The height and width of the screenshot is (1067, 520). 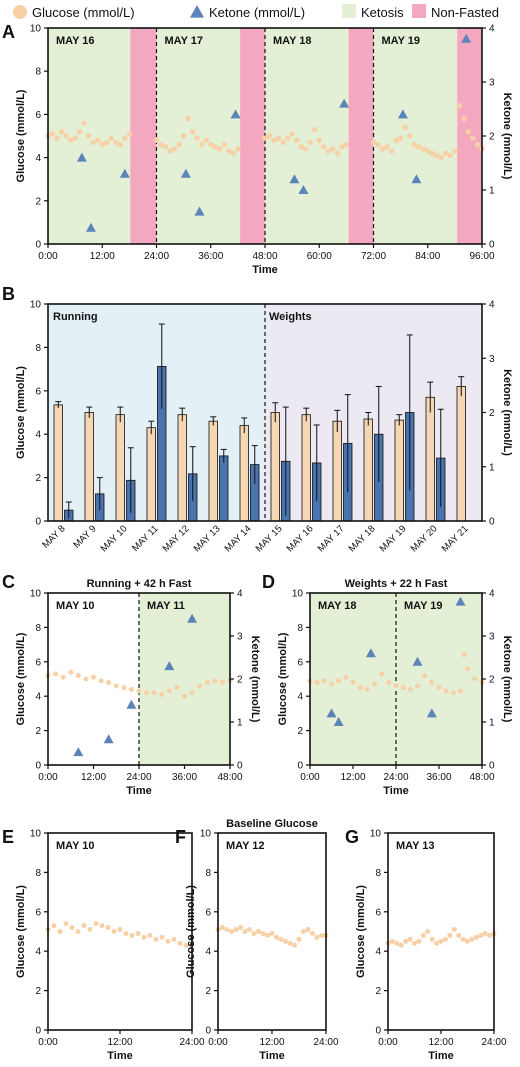 I want to click on category-label: MAY 11, so click(x=145, y=538).